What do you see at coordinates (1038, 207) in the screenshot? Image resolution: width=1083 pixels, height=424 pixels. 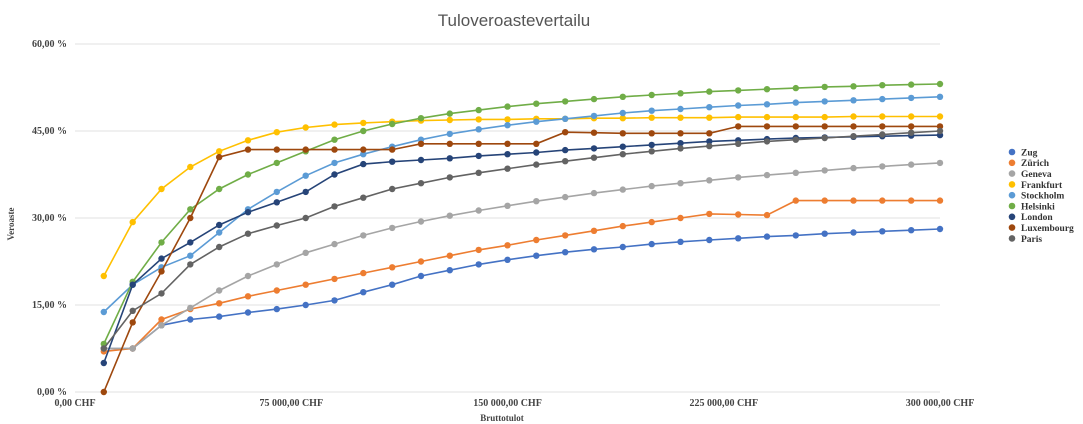 I see `legend-label-helsinki: Helsinki` at bounding box center [1038, 207].